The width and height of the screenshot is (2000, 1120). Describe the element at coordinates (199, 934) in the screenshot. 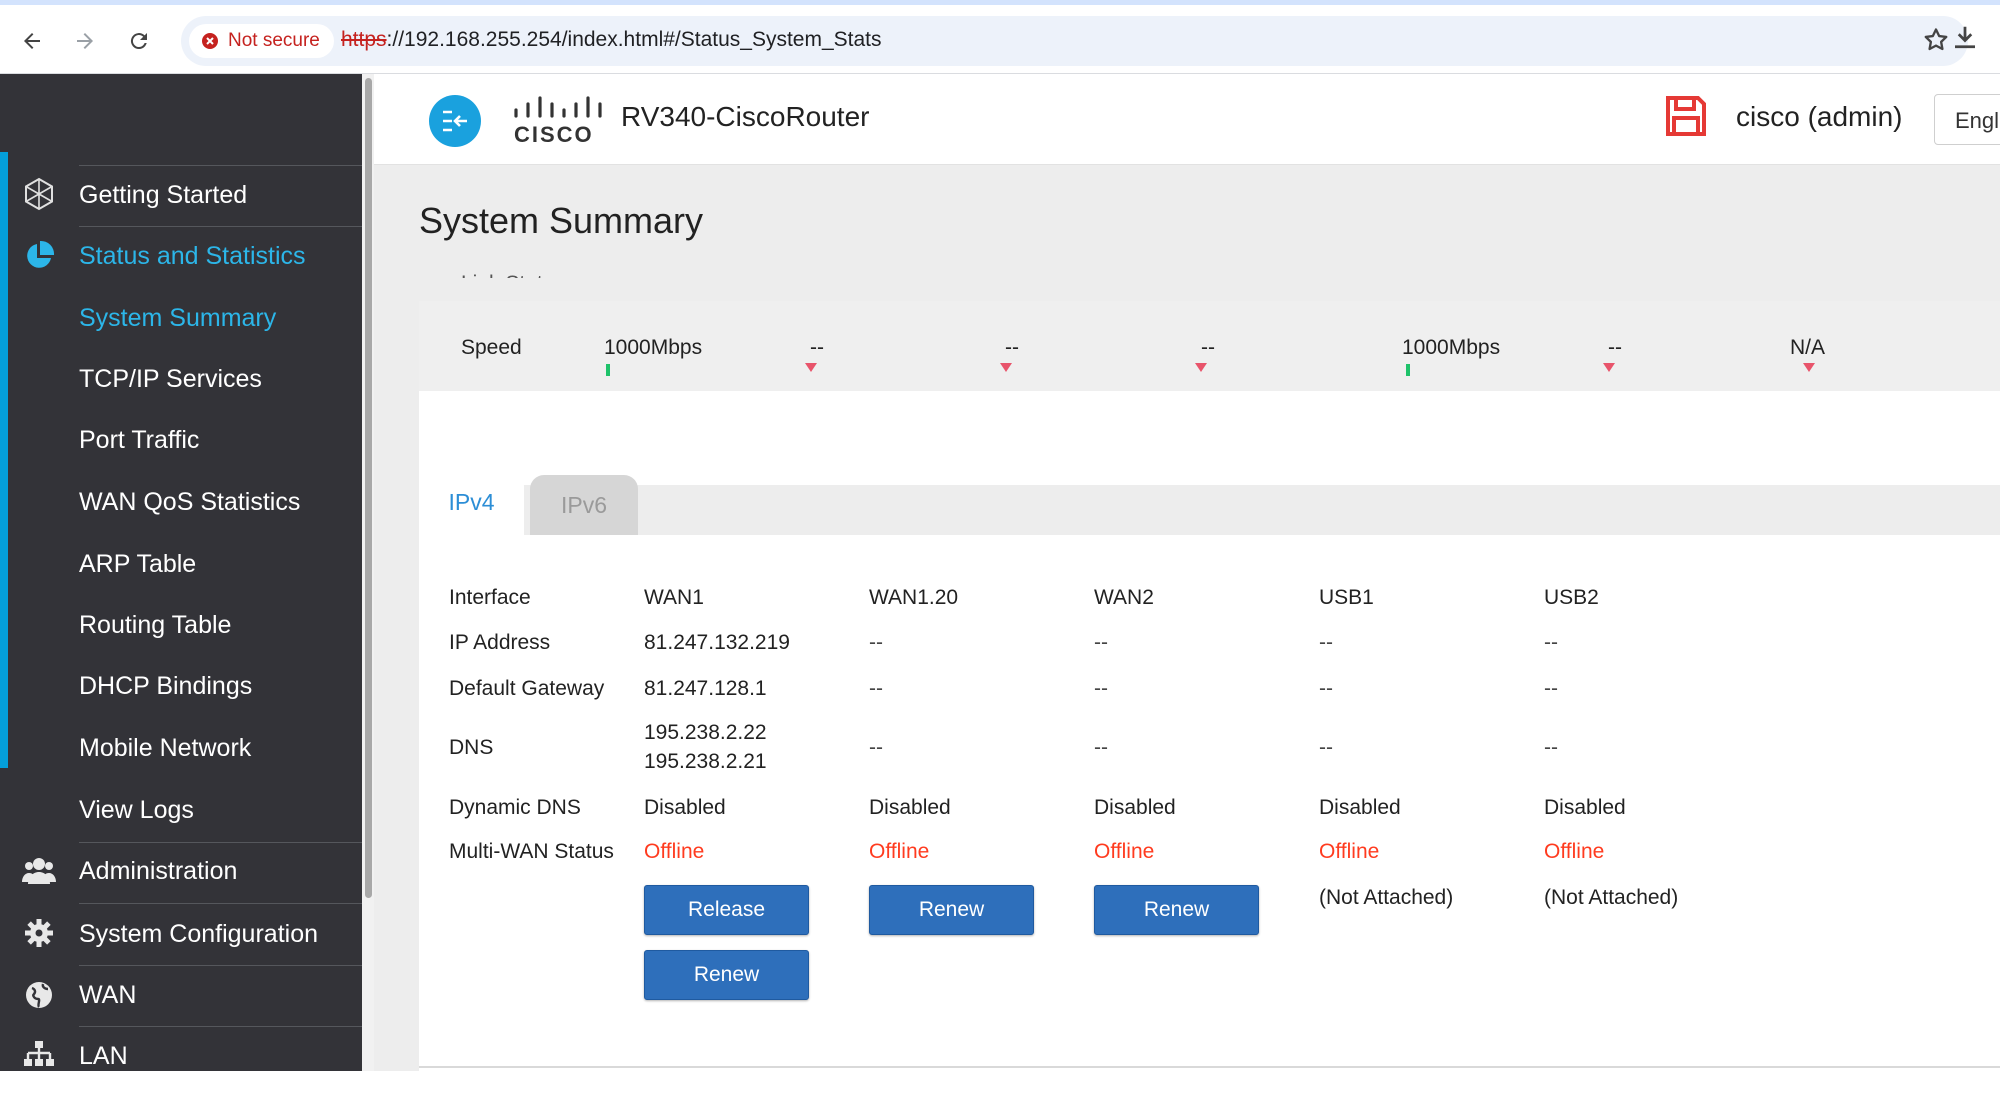

I see `sidebar-item-system-configuration: System Configuration` at that location.